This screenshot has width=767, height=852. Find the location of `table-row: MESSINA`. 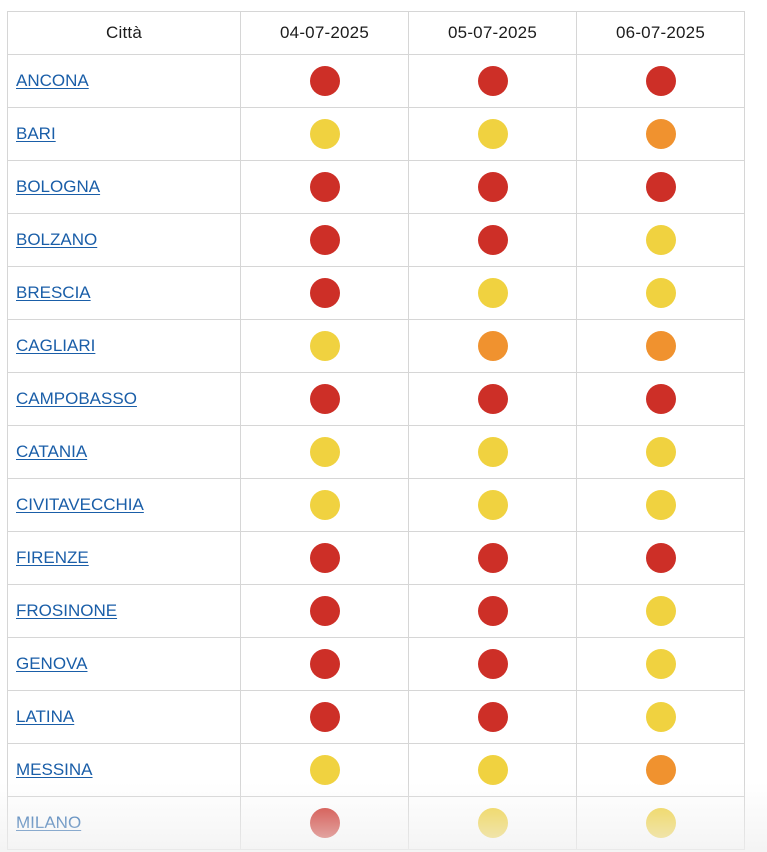

table-row: MESSINA is located at coordinates (376, 770).